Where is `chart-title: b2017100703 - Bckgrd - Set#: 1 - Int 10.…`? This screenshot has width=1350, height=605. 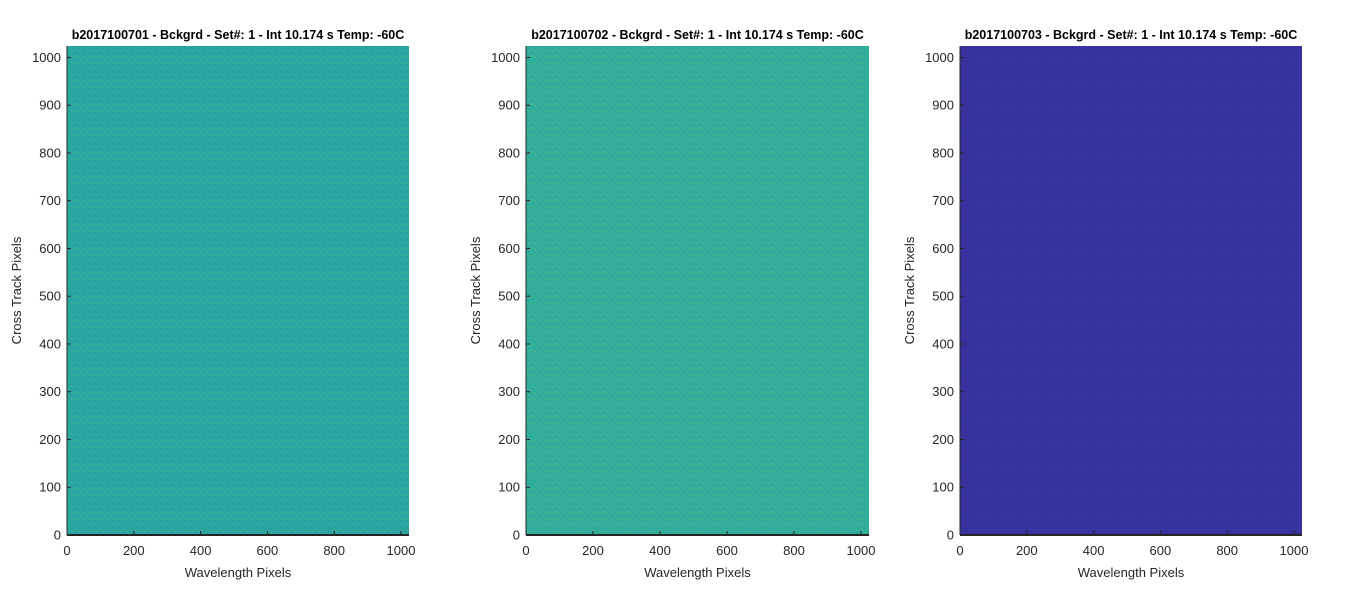
chart-title: b2017100703 - Bckgrd - Set#: 1 - Int 10.… is located at coordinates (1131, 35).